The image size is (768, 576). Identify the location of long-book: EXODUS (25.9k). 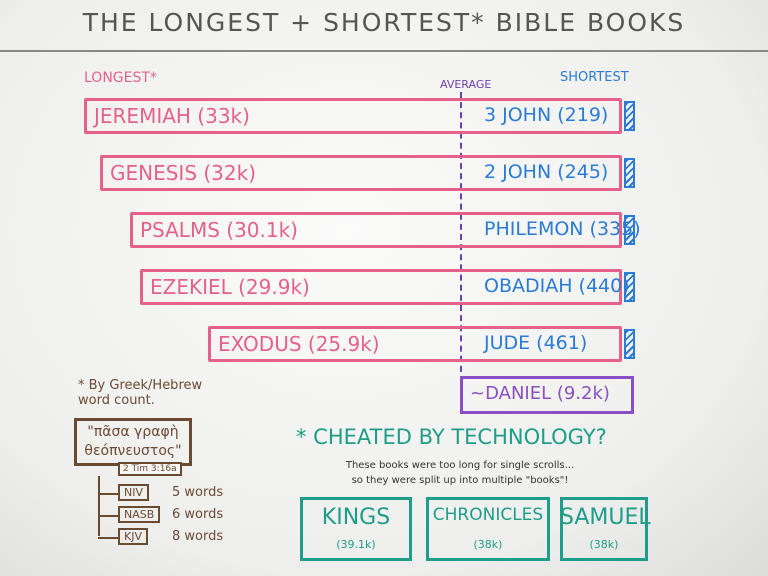
(299, 344).